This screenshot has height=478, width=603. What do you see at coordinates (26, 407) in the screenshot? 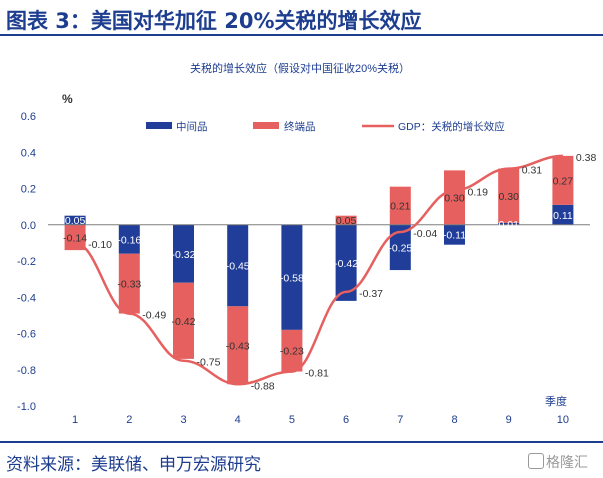
I see `y-tick-label: -1.0` at bounding box center [26, 407].